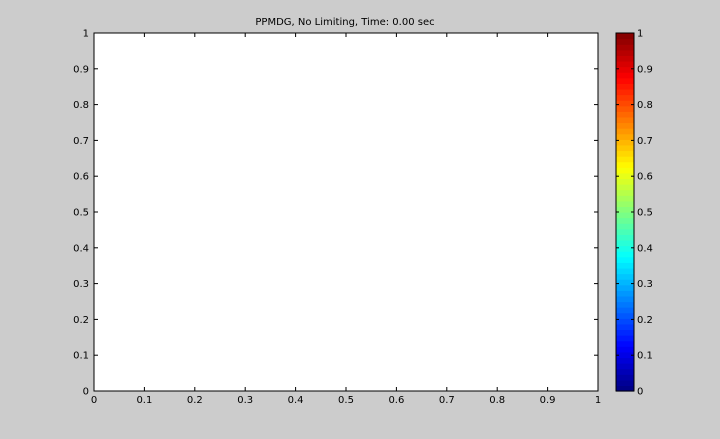 The image size is (720, 439). What do you see at coordinates (81, 141) in the screenshot?
I see `y-tick-label: 0.7` at bounding box center [81, 141].